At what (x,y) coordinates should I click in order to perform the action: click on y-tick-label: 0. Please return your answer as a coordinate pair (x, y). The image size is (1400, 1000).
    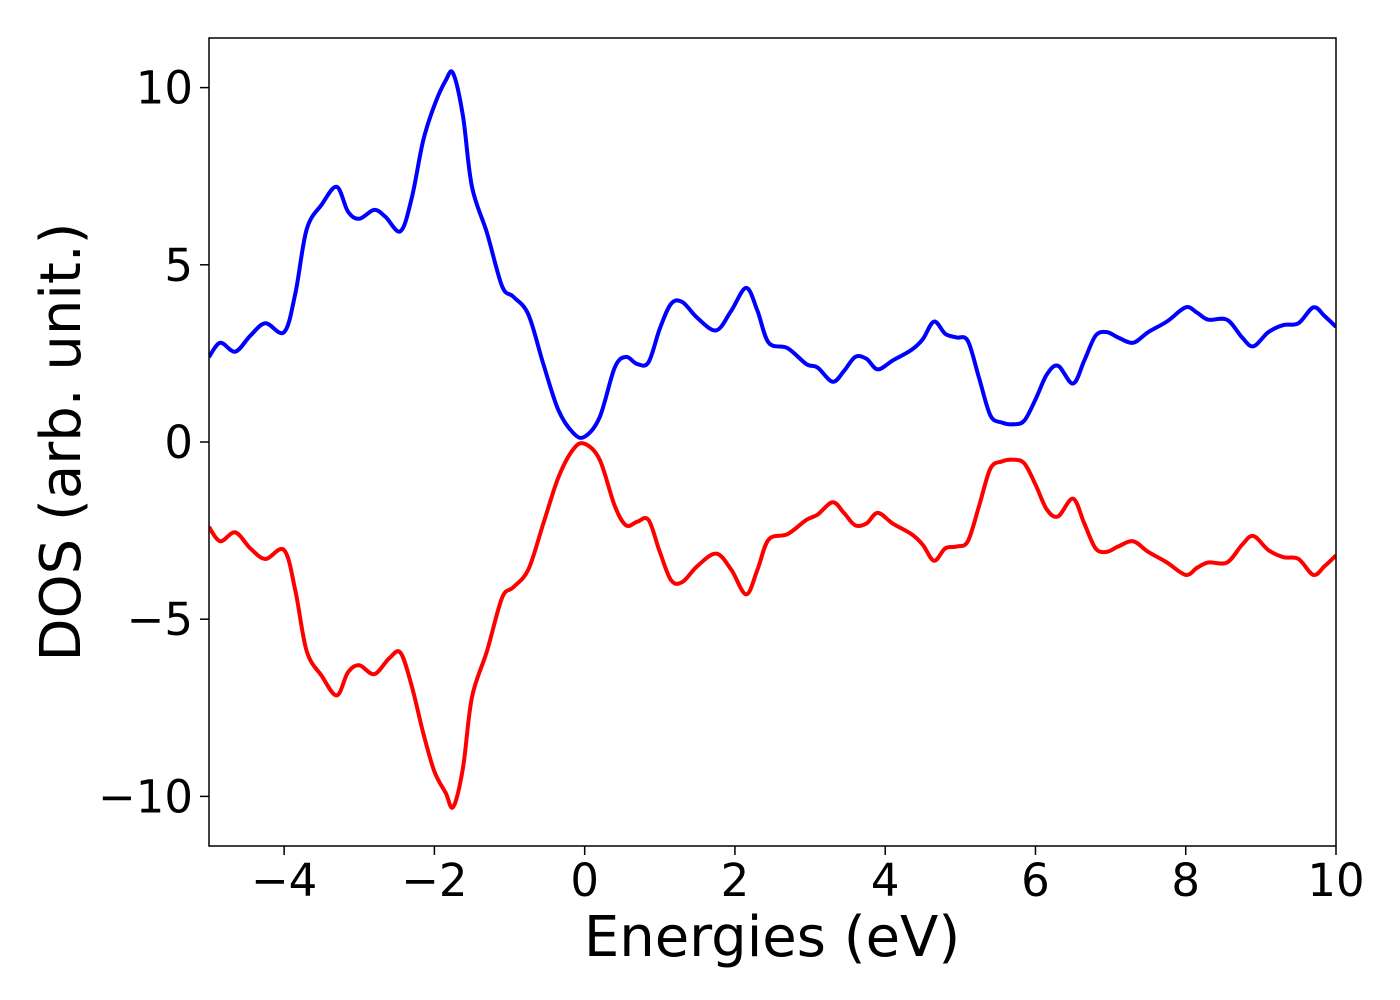
    Looking at the image, I should click on (178, 442).